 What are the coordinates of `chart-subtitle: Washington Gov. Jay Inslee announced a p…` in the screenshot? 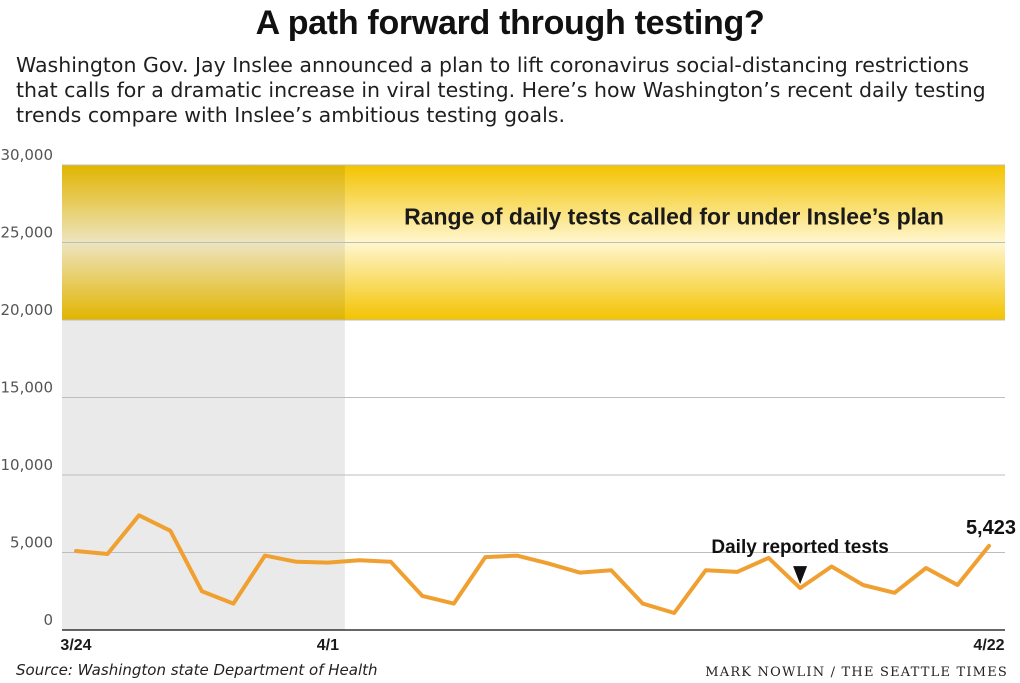 It's located at (501, 90).